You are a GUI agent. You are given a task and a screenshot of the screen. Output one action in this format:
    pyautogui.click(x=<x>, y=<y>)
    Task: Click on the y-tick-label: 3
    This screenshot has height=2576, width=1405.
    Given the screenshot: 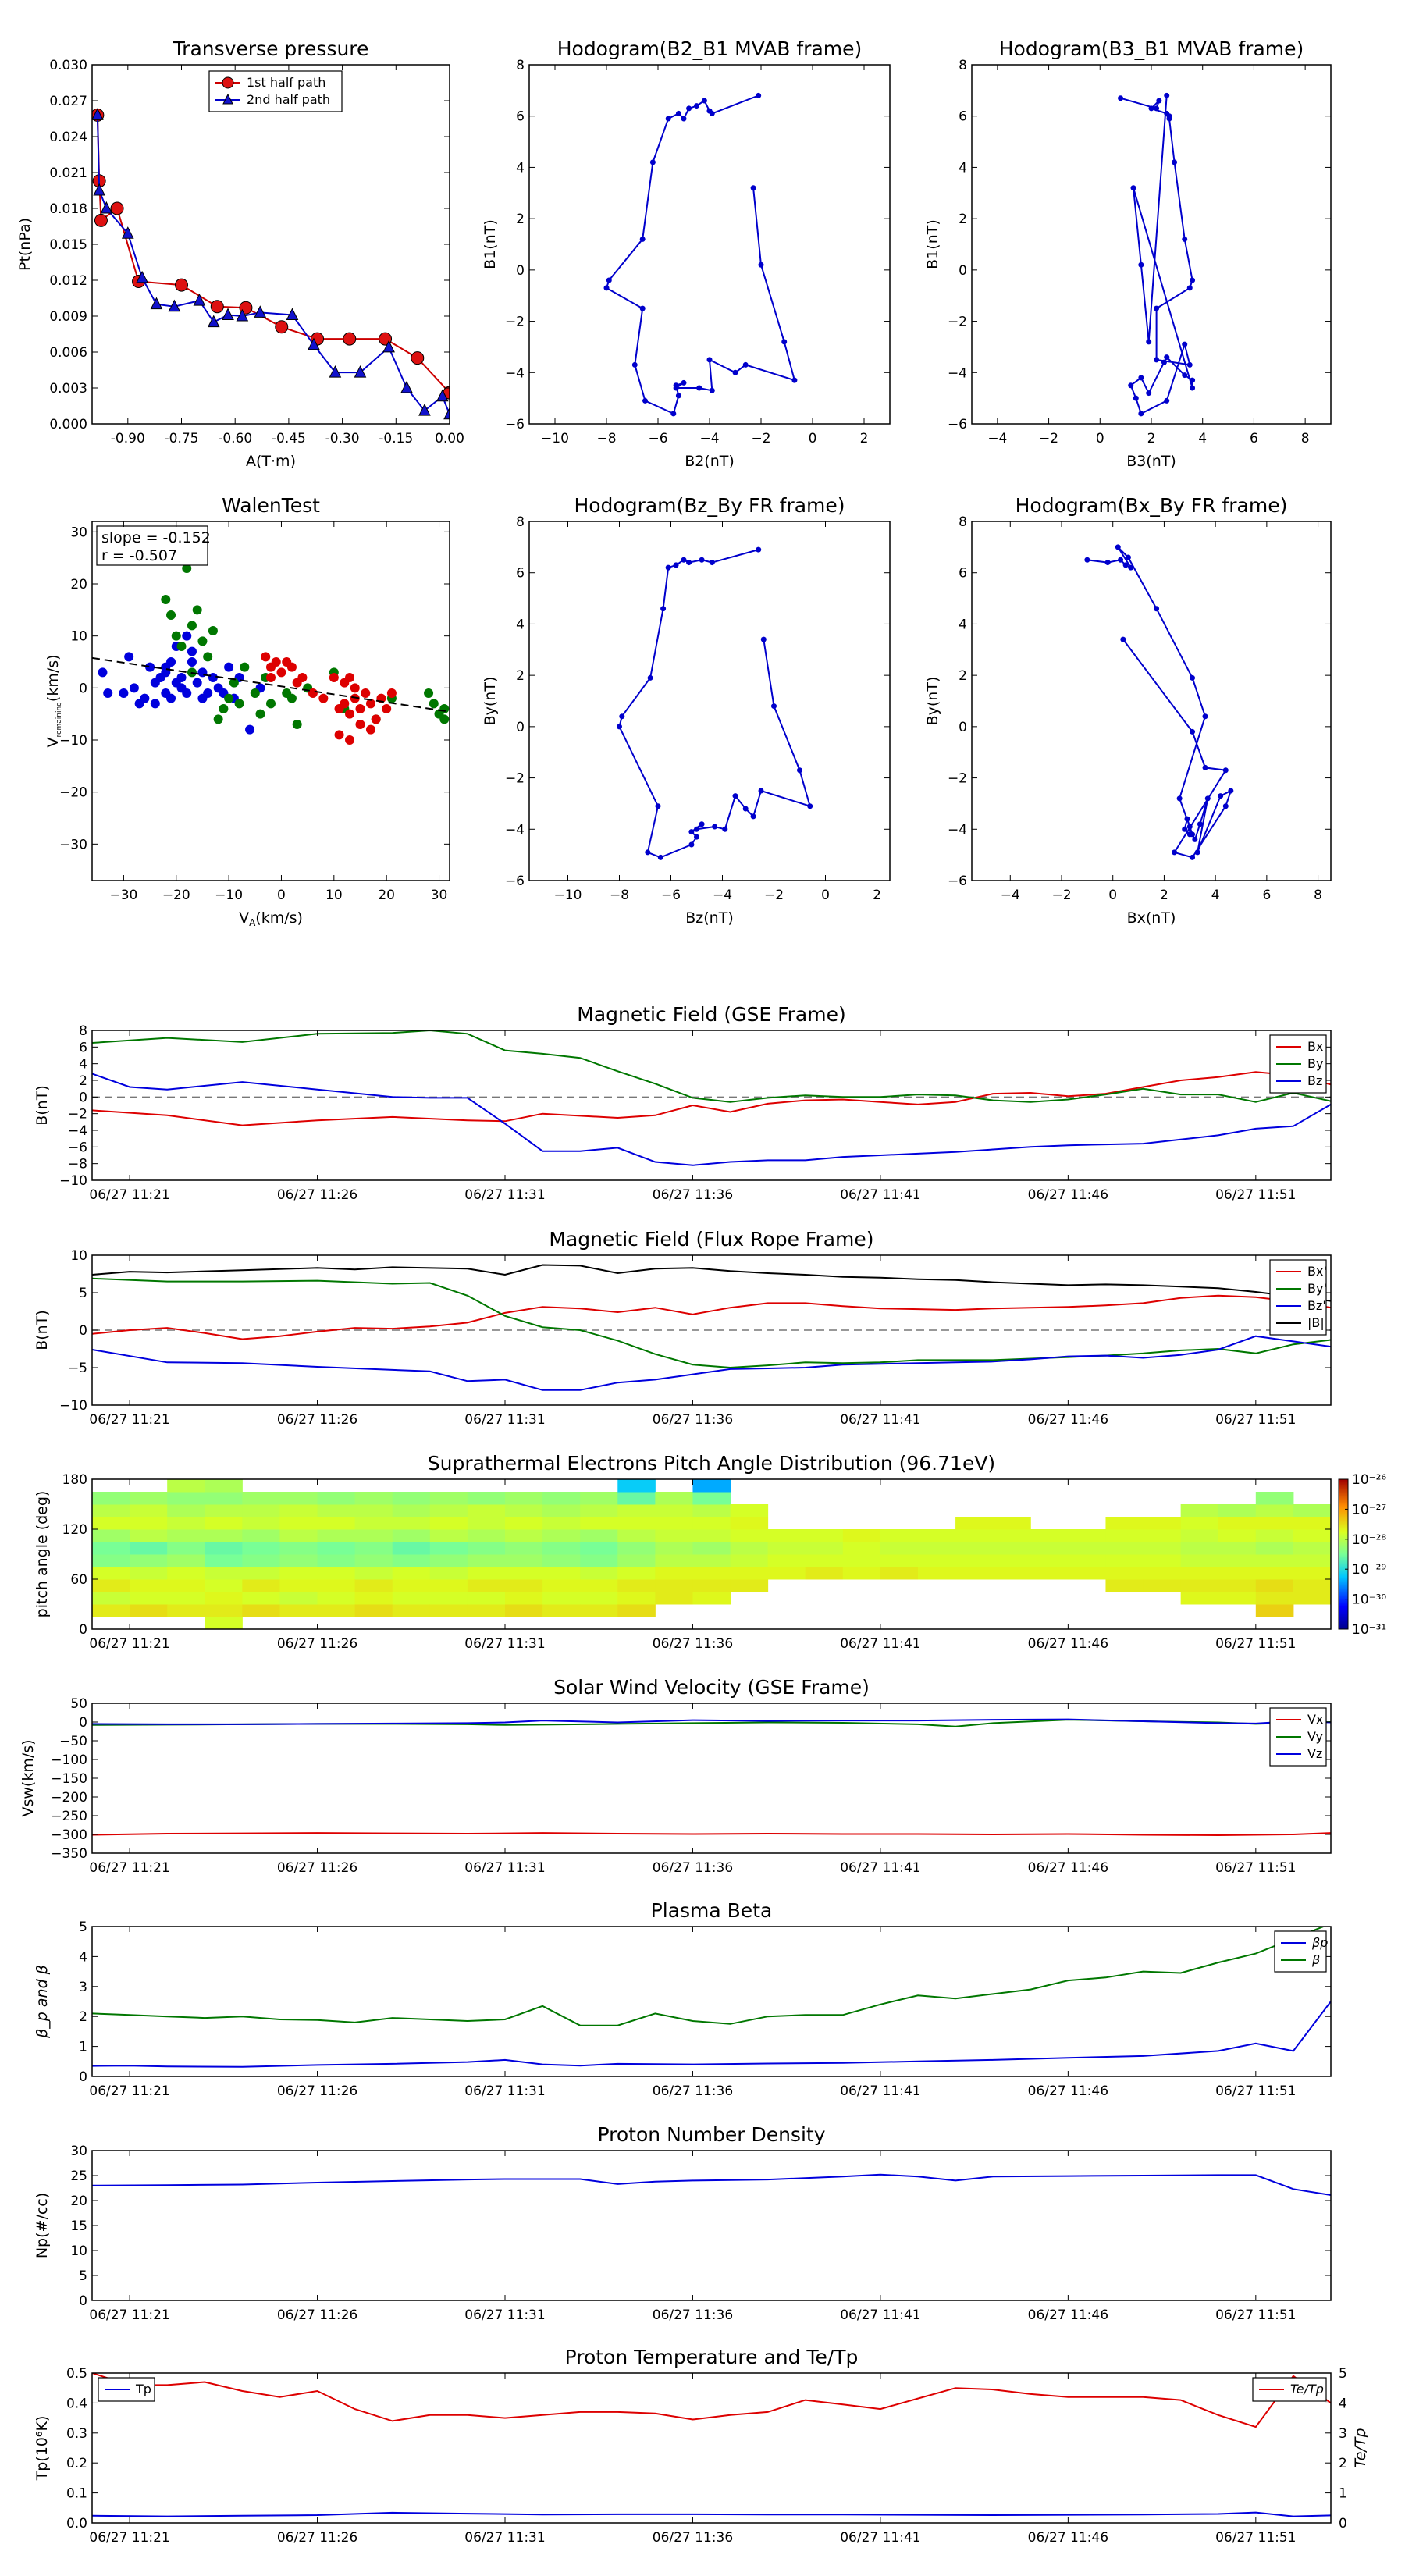 What is the action you would take?
    pyautogui.click(x=83, y=1987)
    